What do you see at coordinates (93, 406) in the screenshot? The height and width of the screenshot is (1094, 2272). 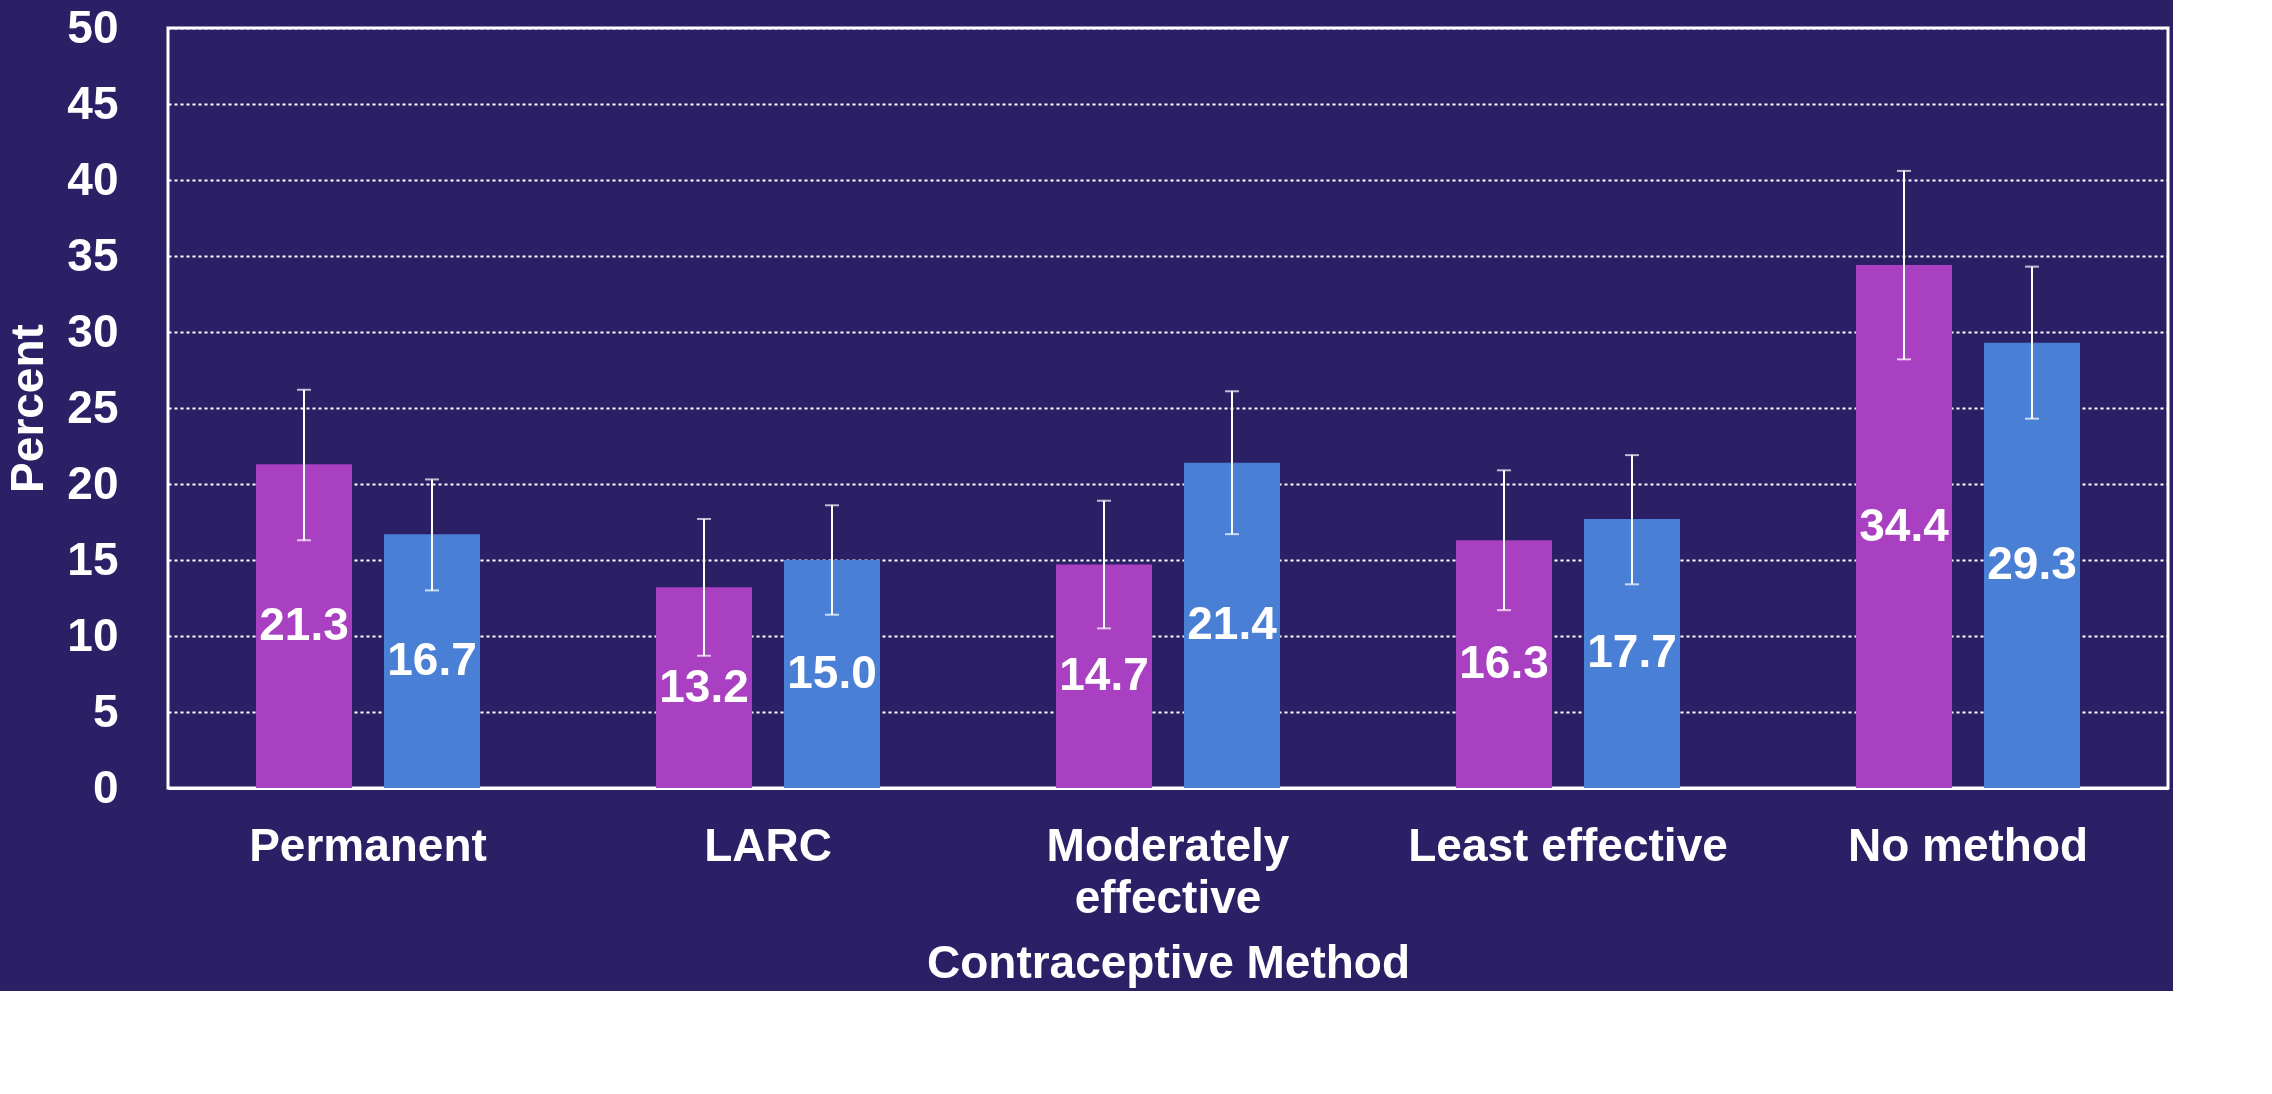 I see `y-tick-label: 25` at bounding box center [93, 406].